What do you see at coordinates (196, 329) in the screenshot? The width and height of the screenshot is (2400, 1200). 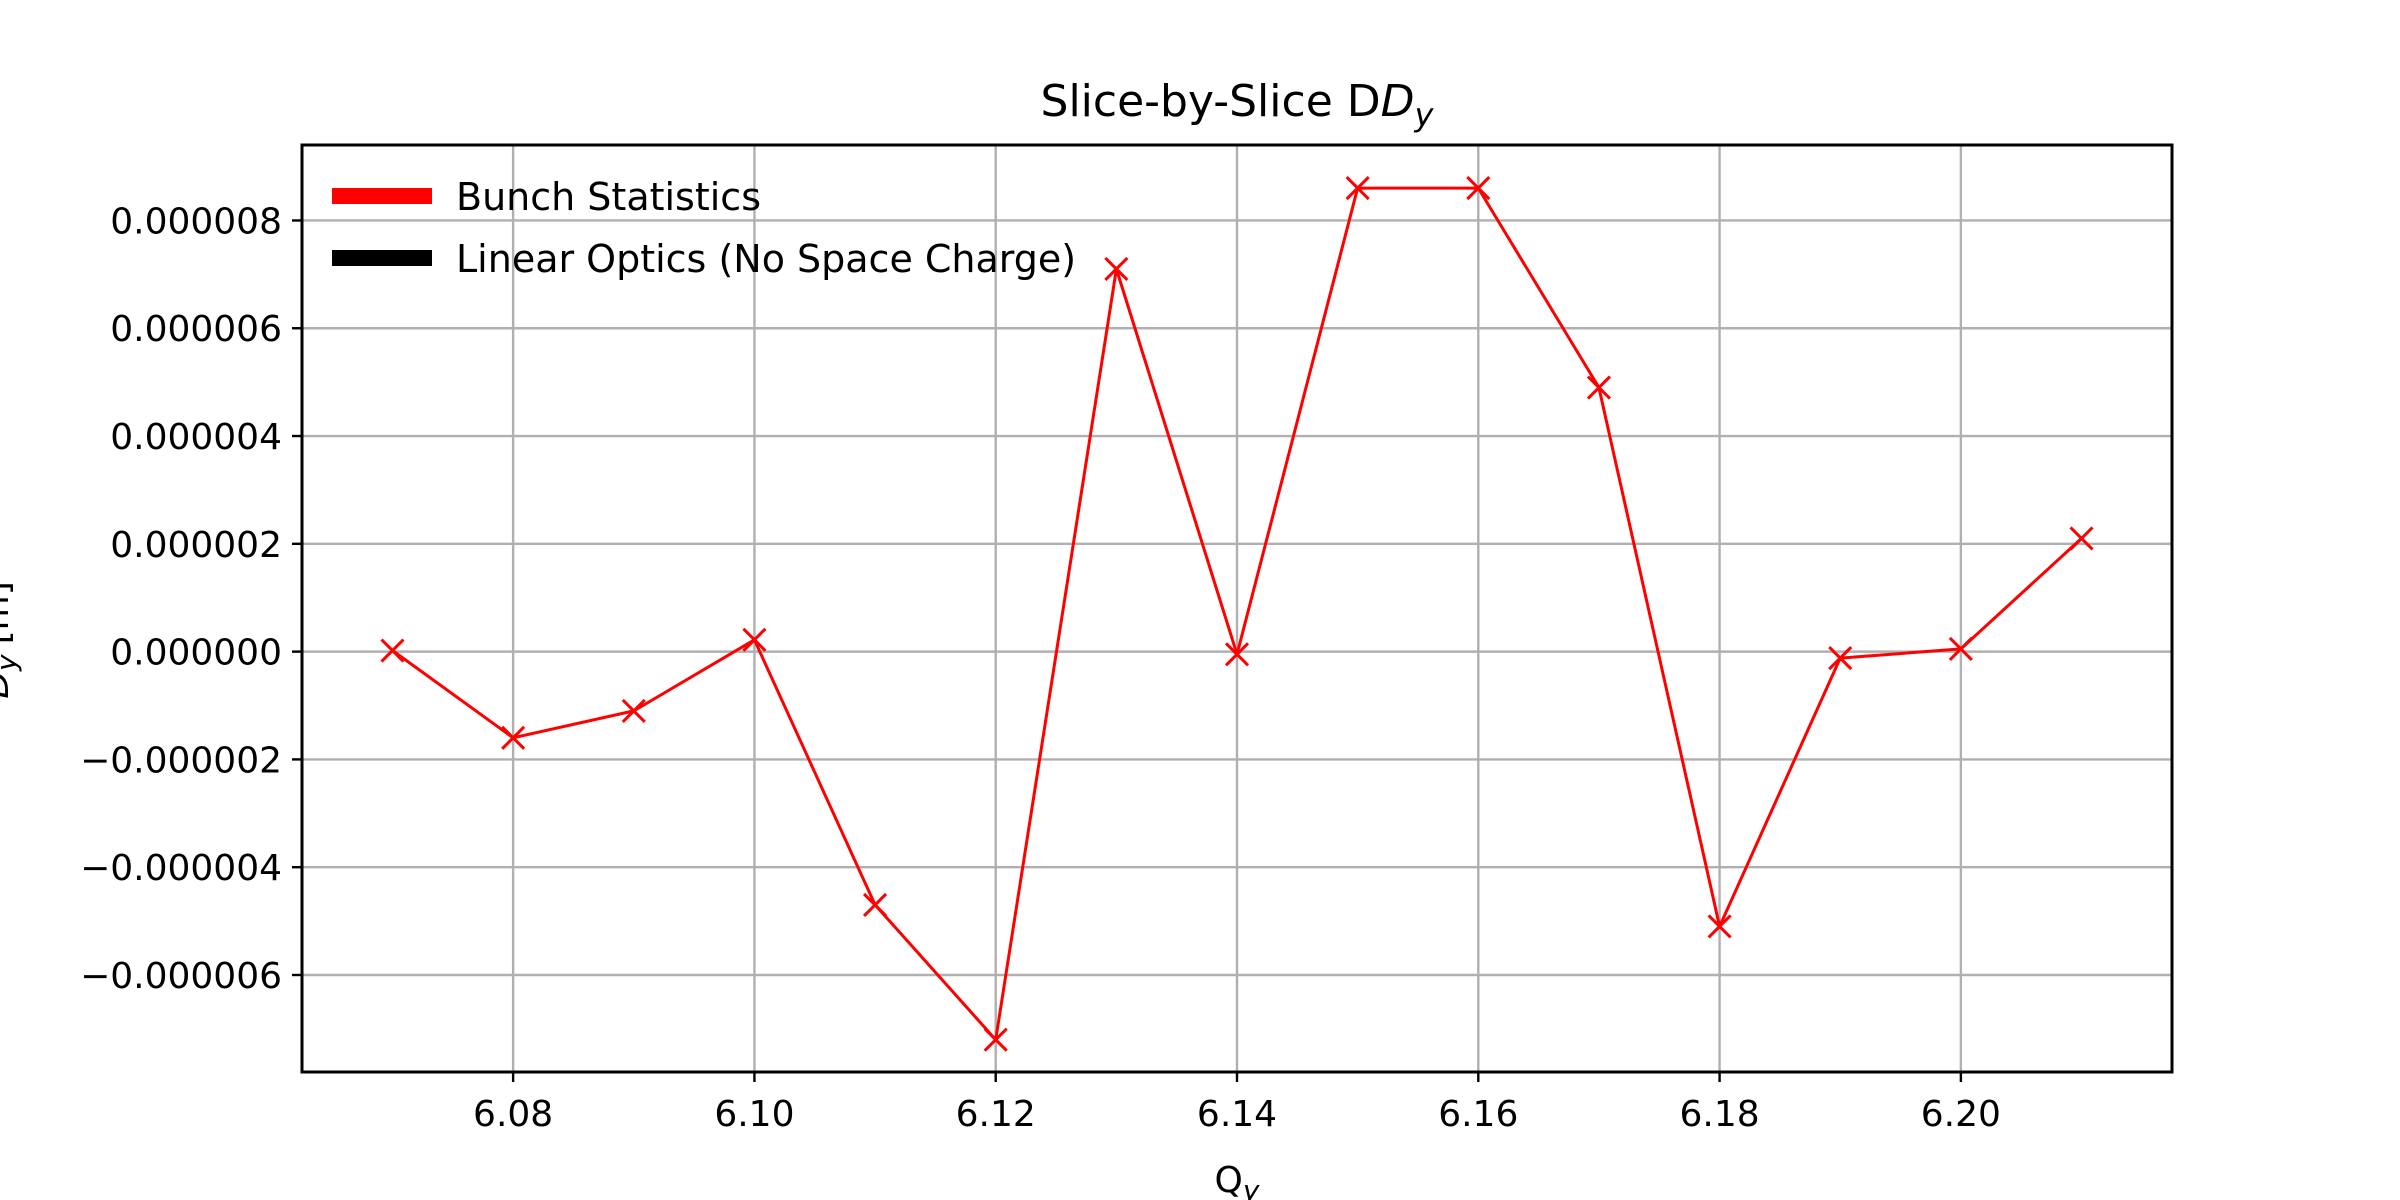 I see `y-tick-label: 0.000006` at bounding box center [196, 329].